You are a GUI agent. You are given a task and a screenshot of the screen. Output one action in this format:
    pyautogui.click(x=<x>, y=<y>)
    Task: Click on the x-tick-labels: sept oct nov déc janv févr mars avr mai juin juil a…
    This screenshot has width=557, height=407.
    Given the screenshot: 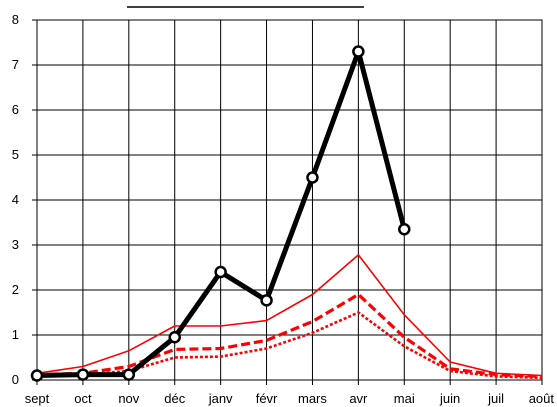 What is the action you would take?
    pyautogui.click(x=290, y=398)
    